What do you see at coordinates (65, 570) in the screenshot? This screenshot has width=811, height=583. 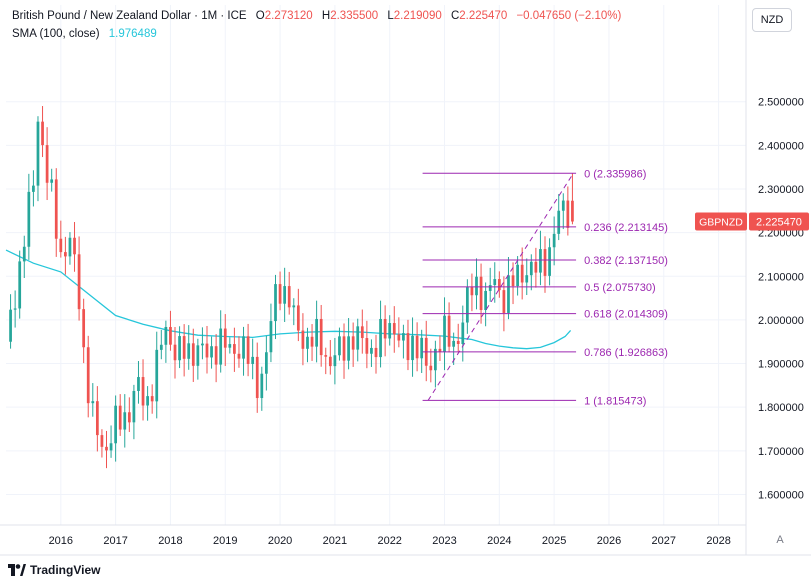 I see `branding-text: TradingView` at bounding box center [65, 570].